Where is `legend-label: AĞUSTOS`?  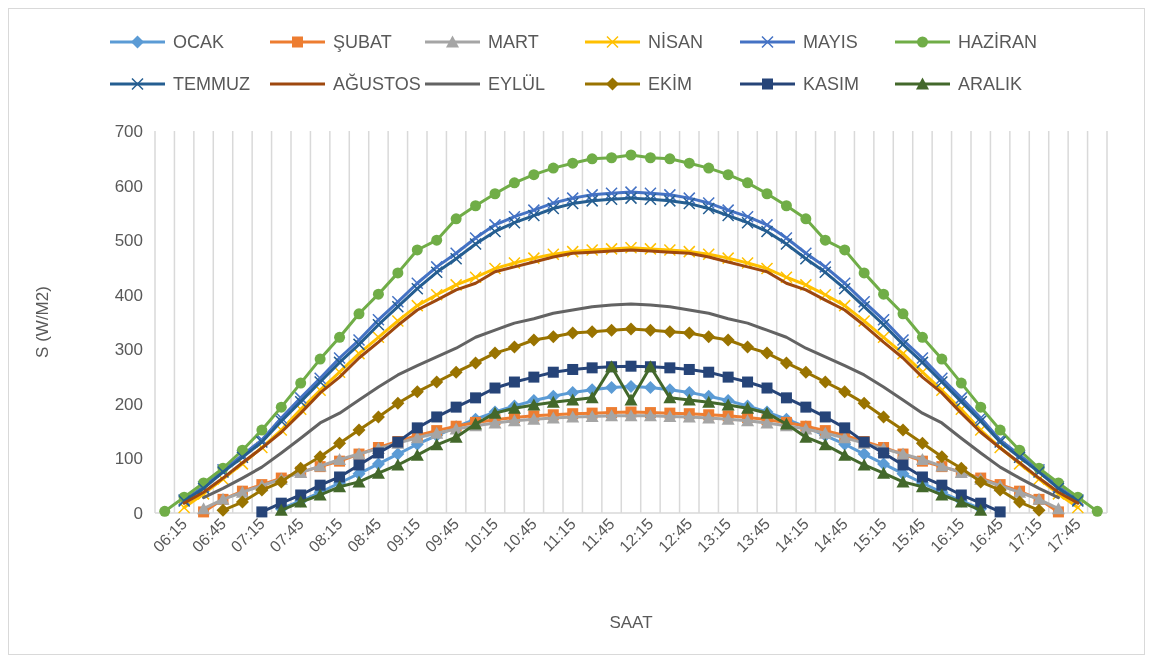 legend-label: AĞUSTOS is located at coordinates (377, 84).